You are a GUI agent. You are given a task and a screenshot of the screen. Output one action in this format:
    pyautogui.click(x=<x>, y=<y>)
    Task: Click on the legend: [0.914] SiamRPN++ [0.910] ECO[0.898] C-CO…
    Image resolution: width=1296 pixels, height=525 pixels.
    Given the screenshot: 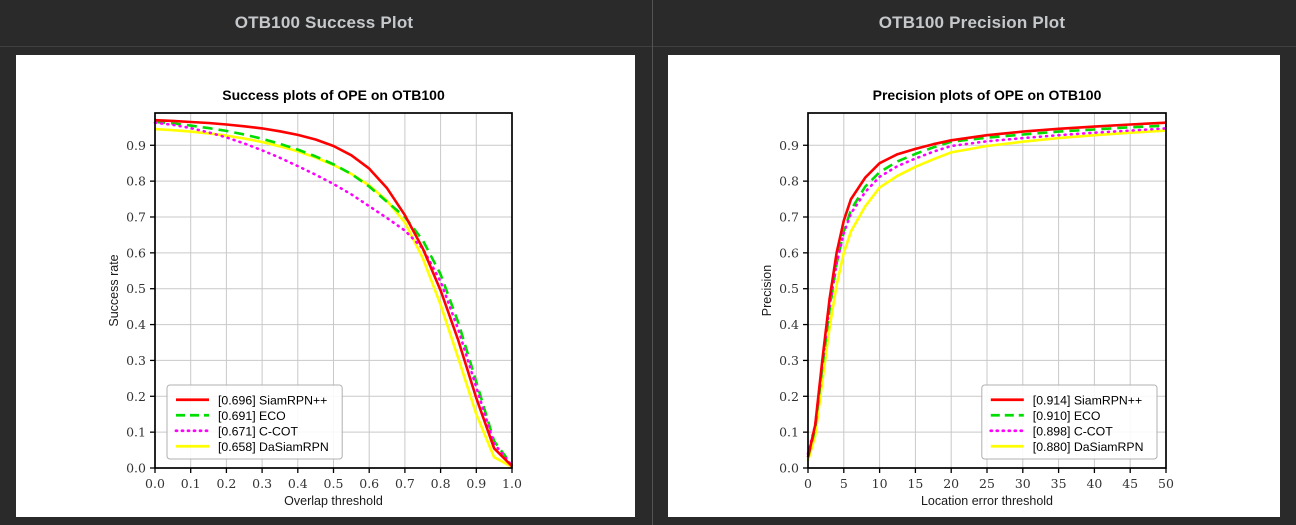 What is the action you would take?
    pyautogui.click(x=1069, y=422)
    